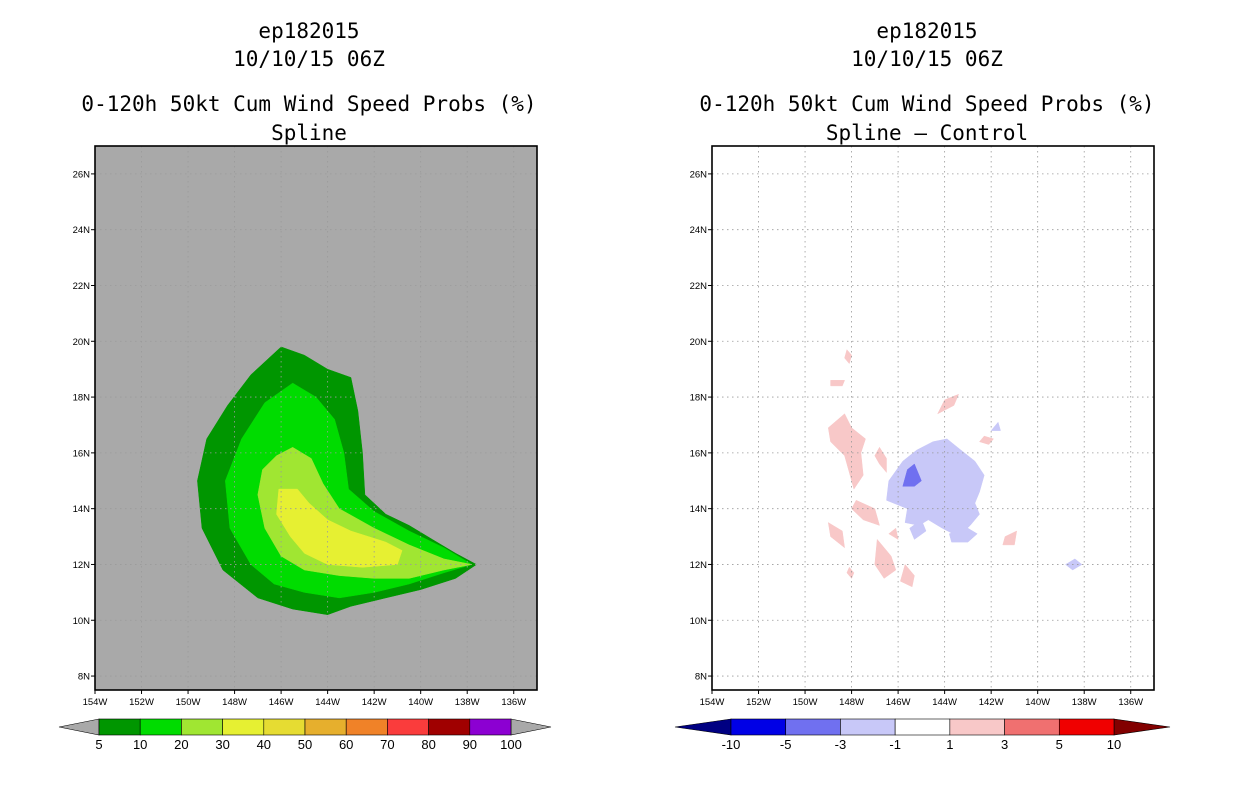 The width and height of the screenshot is (1236, 800). Describe the element at coordinates (264, 744) in the screenshot. I see `left-colorbar-label: 40` at that location.